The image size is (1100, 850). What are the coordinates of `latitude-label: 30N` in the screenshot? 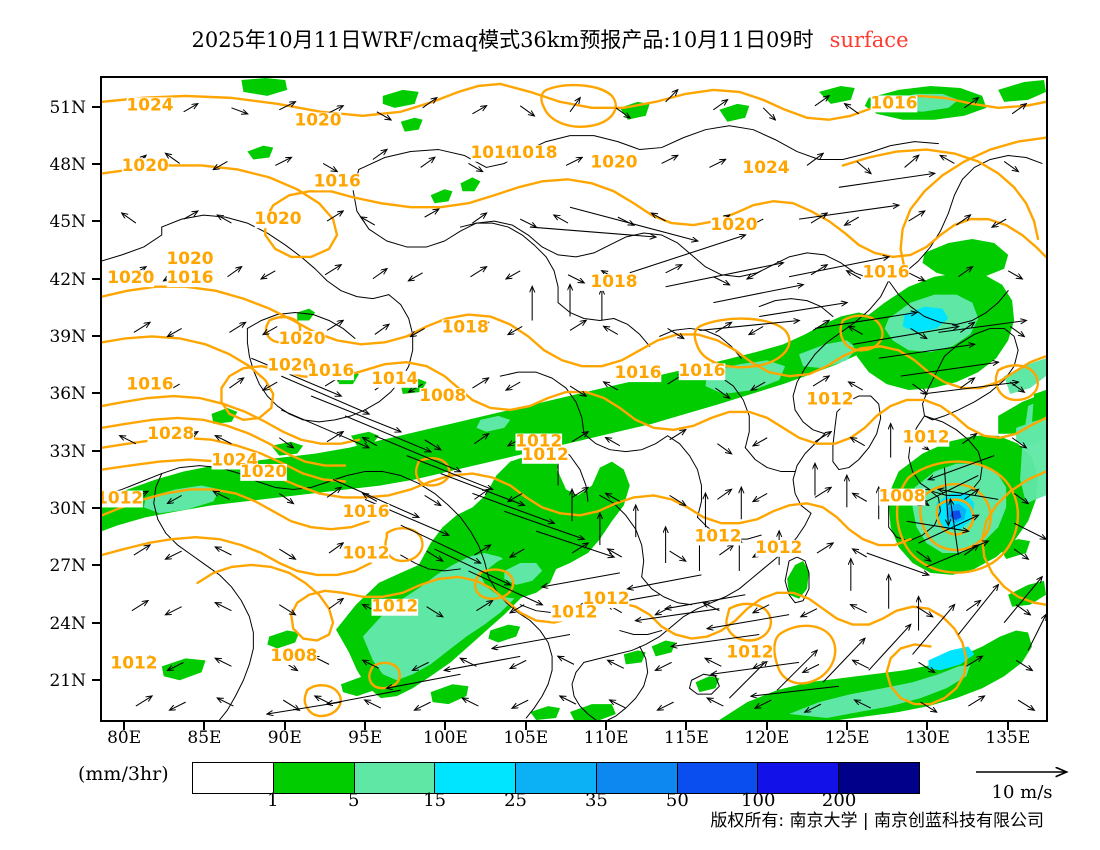 It's located at (67, 508).